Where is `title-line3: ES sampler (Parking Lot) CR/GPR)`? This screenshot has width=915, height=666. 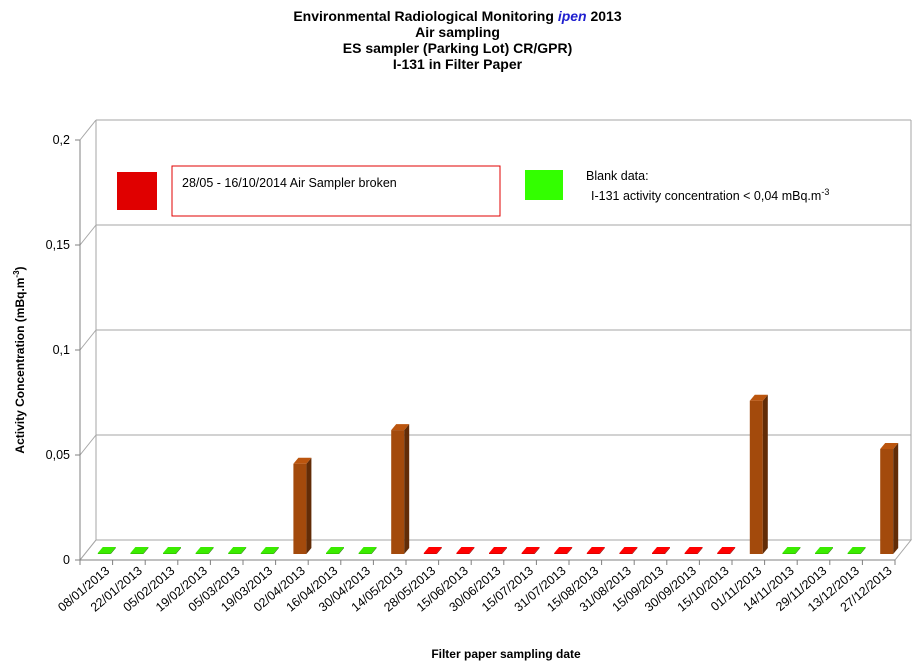 title-line3: ES sampler (Parking Lot) CR/GPR) is located at coordinates (457, 48).